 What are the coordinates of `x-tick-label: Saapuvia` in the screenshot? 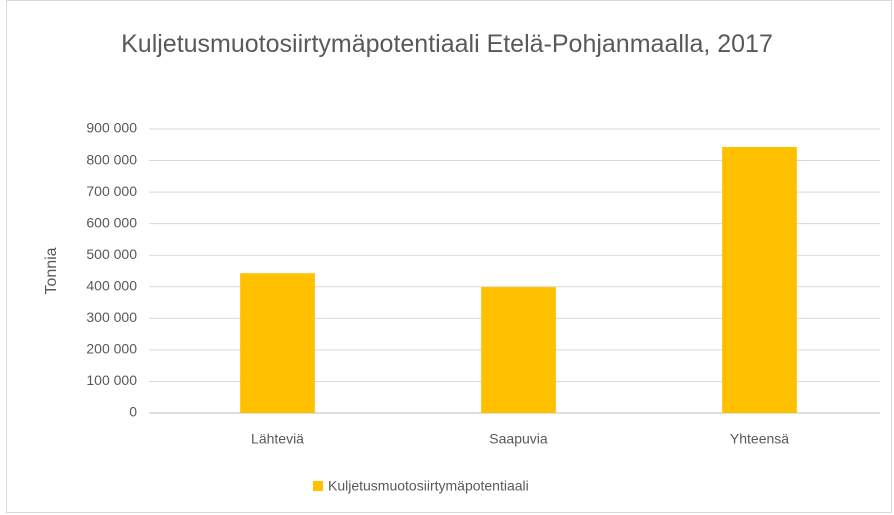 It's located at (518, 439).